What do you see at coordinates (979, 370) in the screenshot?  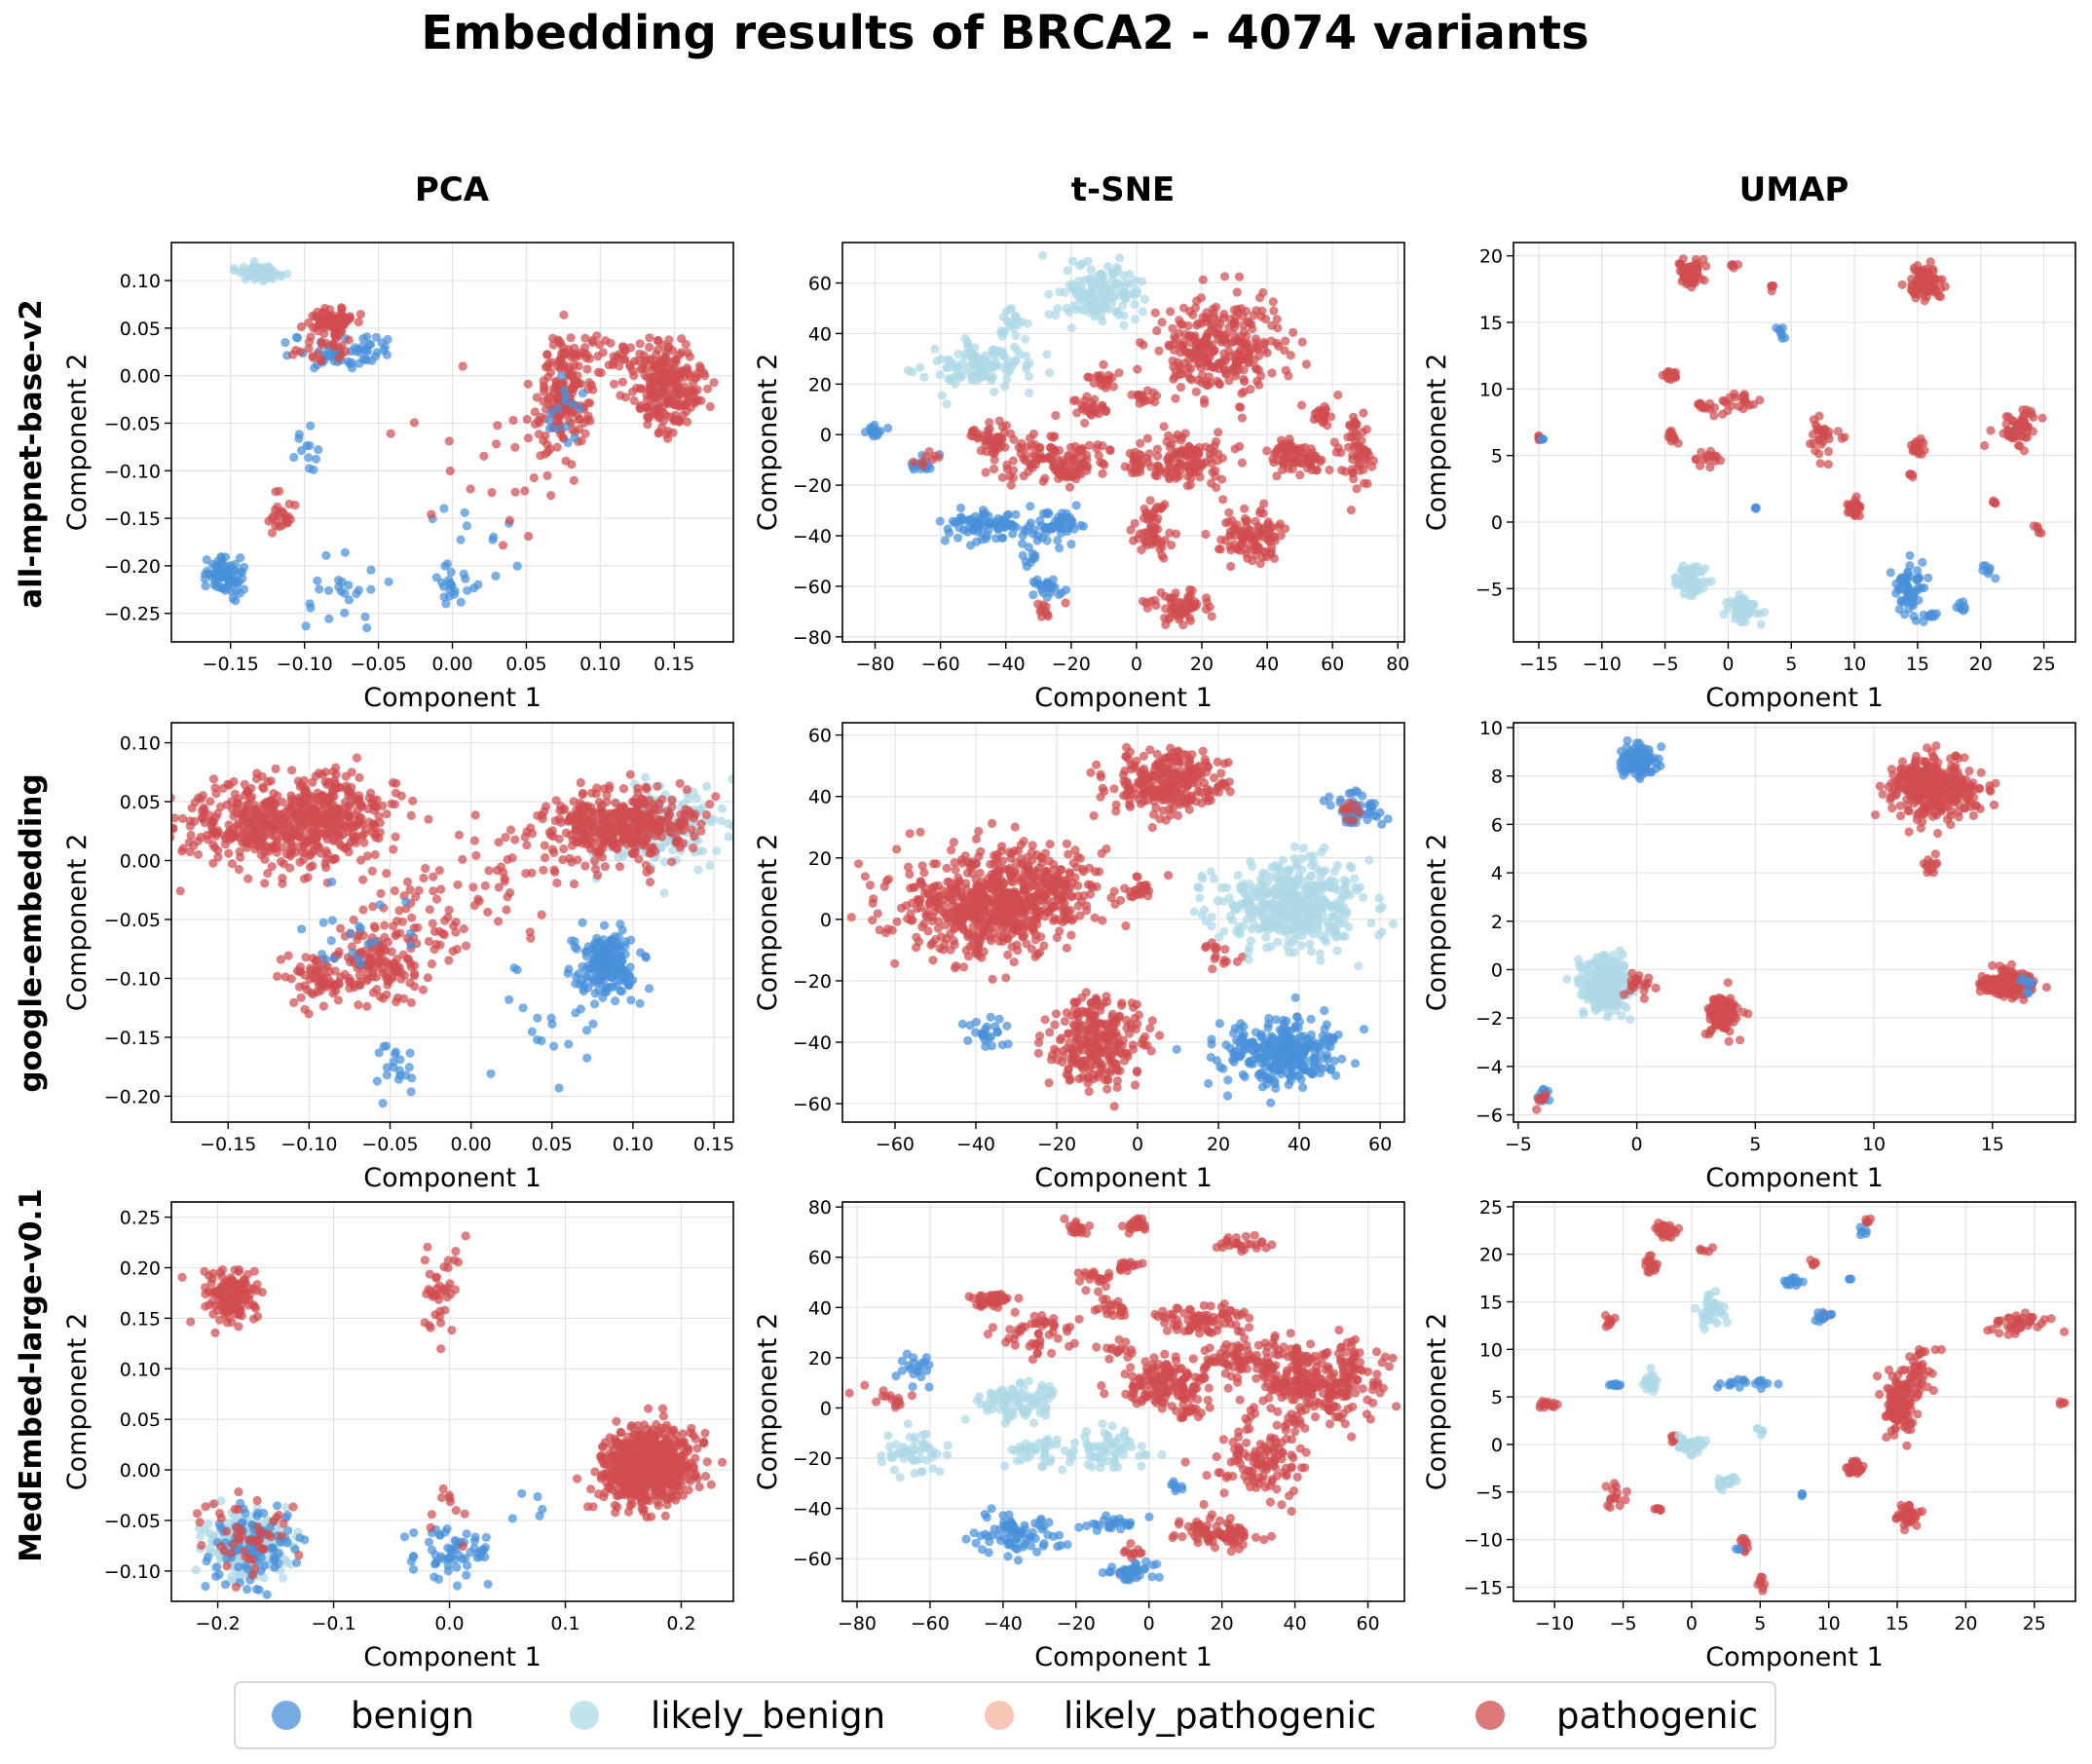 I see `cluster-likely-benign` at bounding box center [979, 370].